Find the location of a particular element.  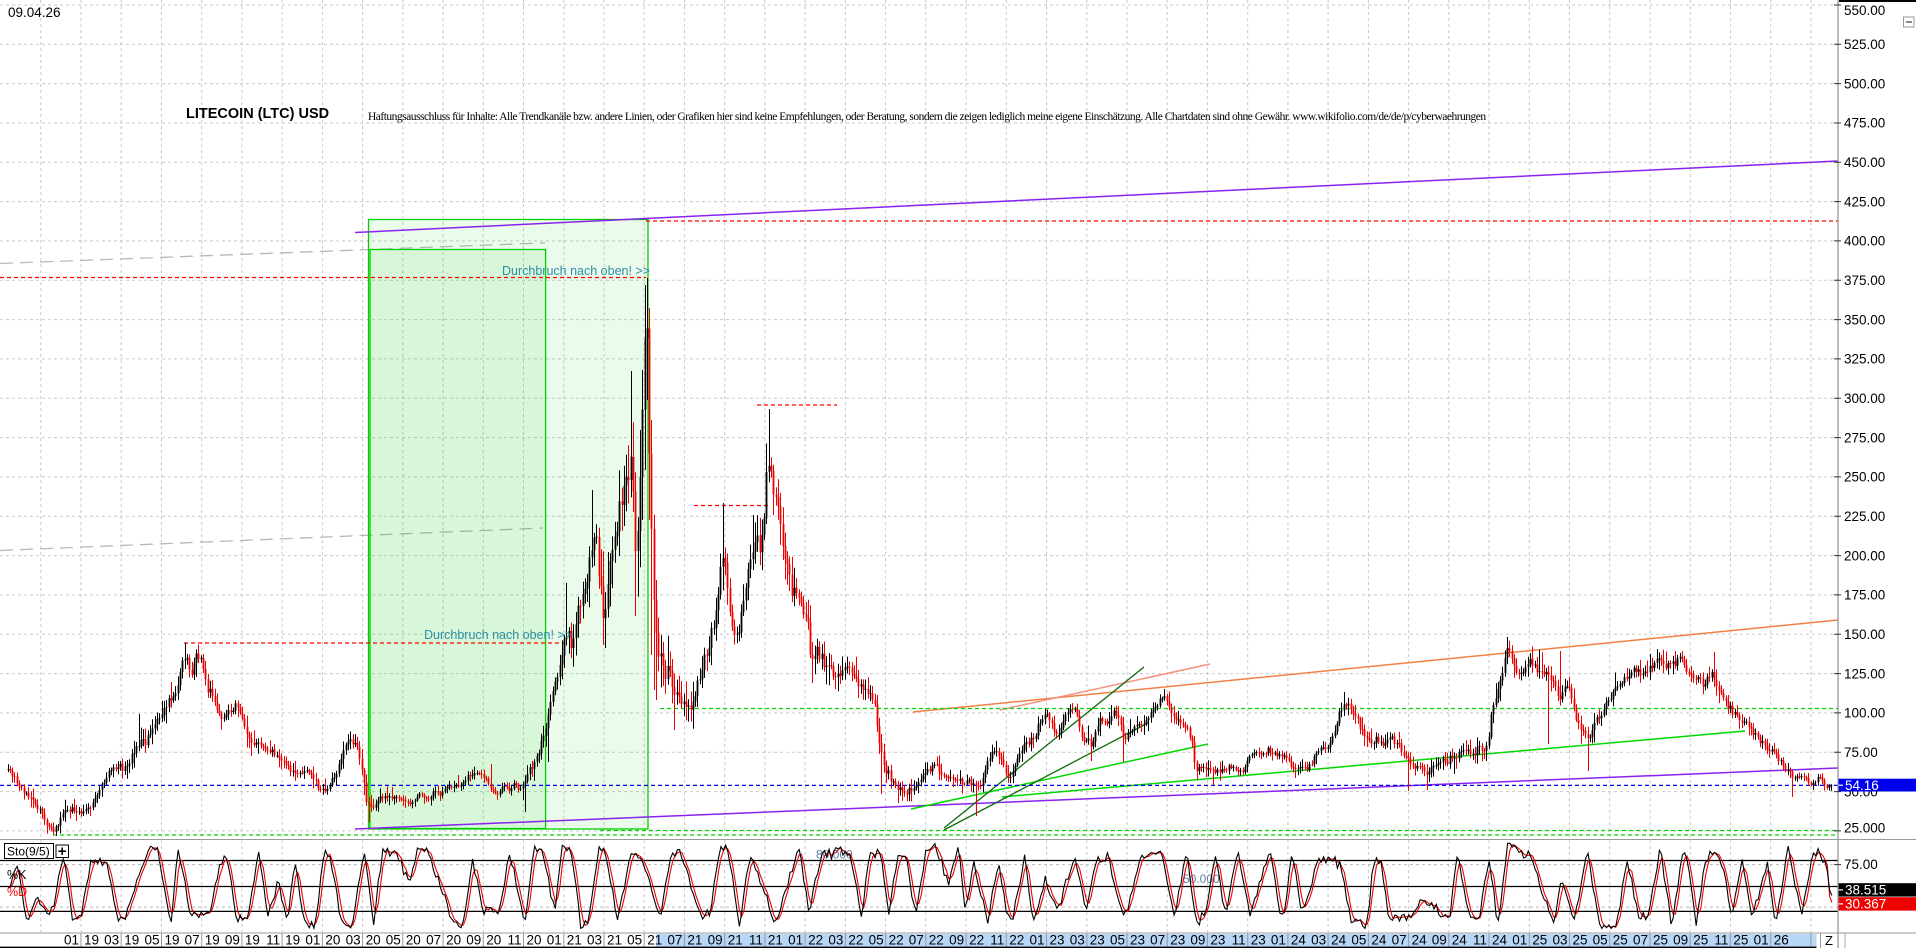

svg-text: 09.04.26 is located at coordinates (34, 12).